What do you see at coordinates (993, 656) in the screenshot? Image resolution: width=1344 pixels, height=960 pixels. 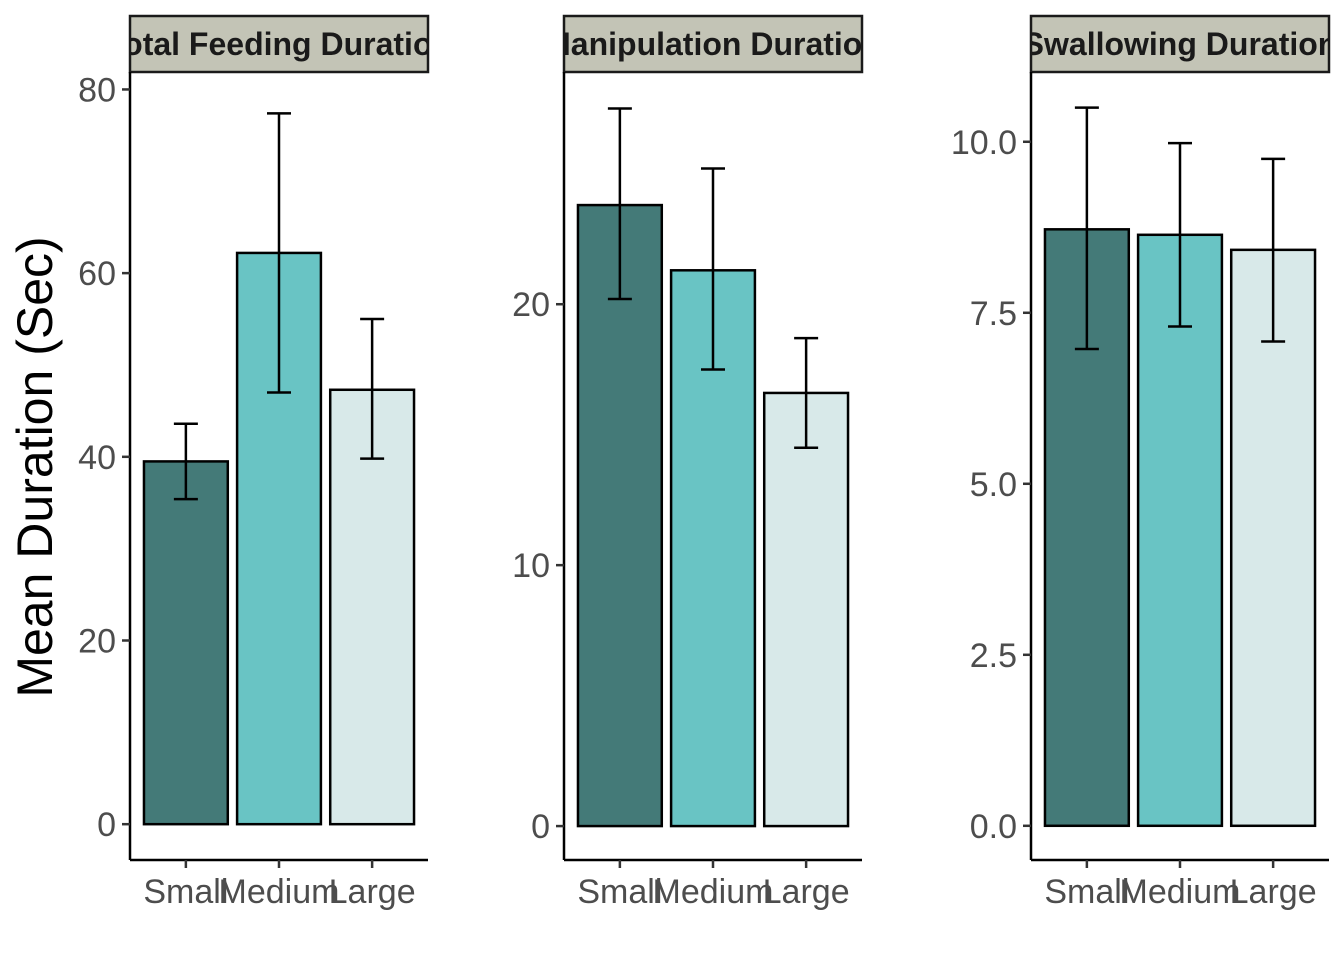 I see `y-tick-label: 2.5` at bounding box center [993, 656].